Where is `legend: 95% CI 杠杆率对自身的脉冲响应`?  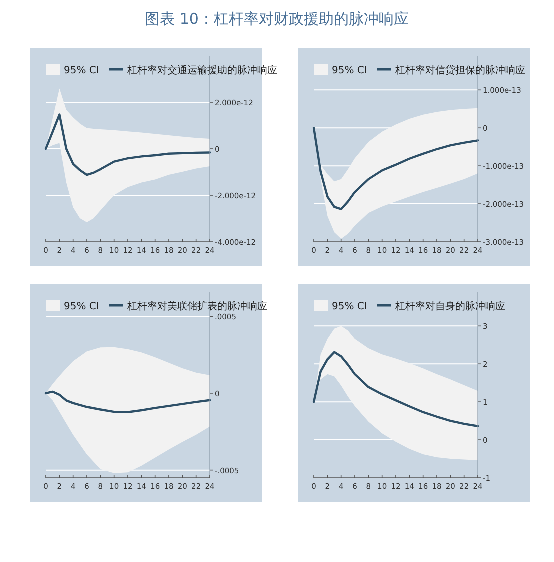
legend: 95% CI 杠杆率对自身的脉冲响应 is located at coordinates (410, 306).